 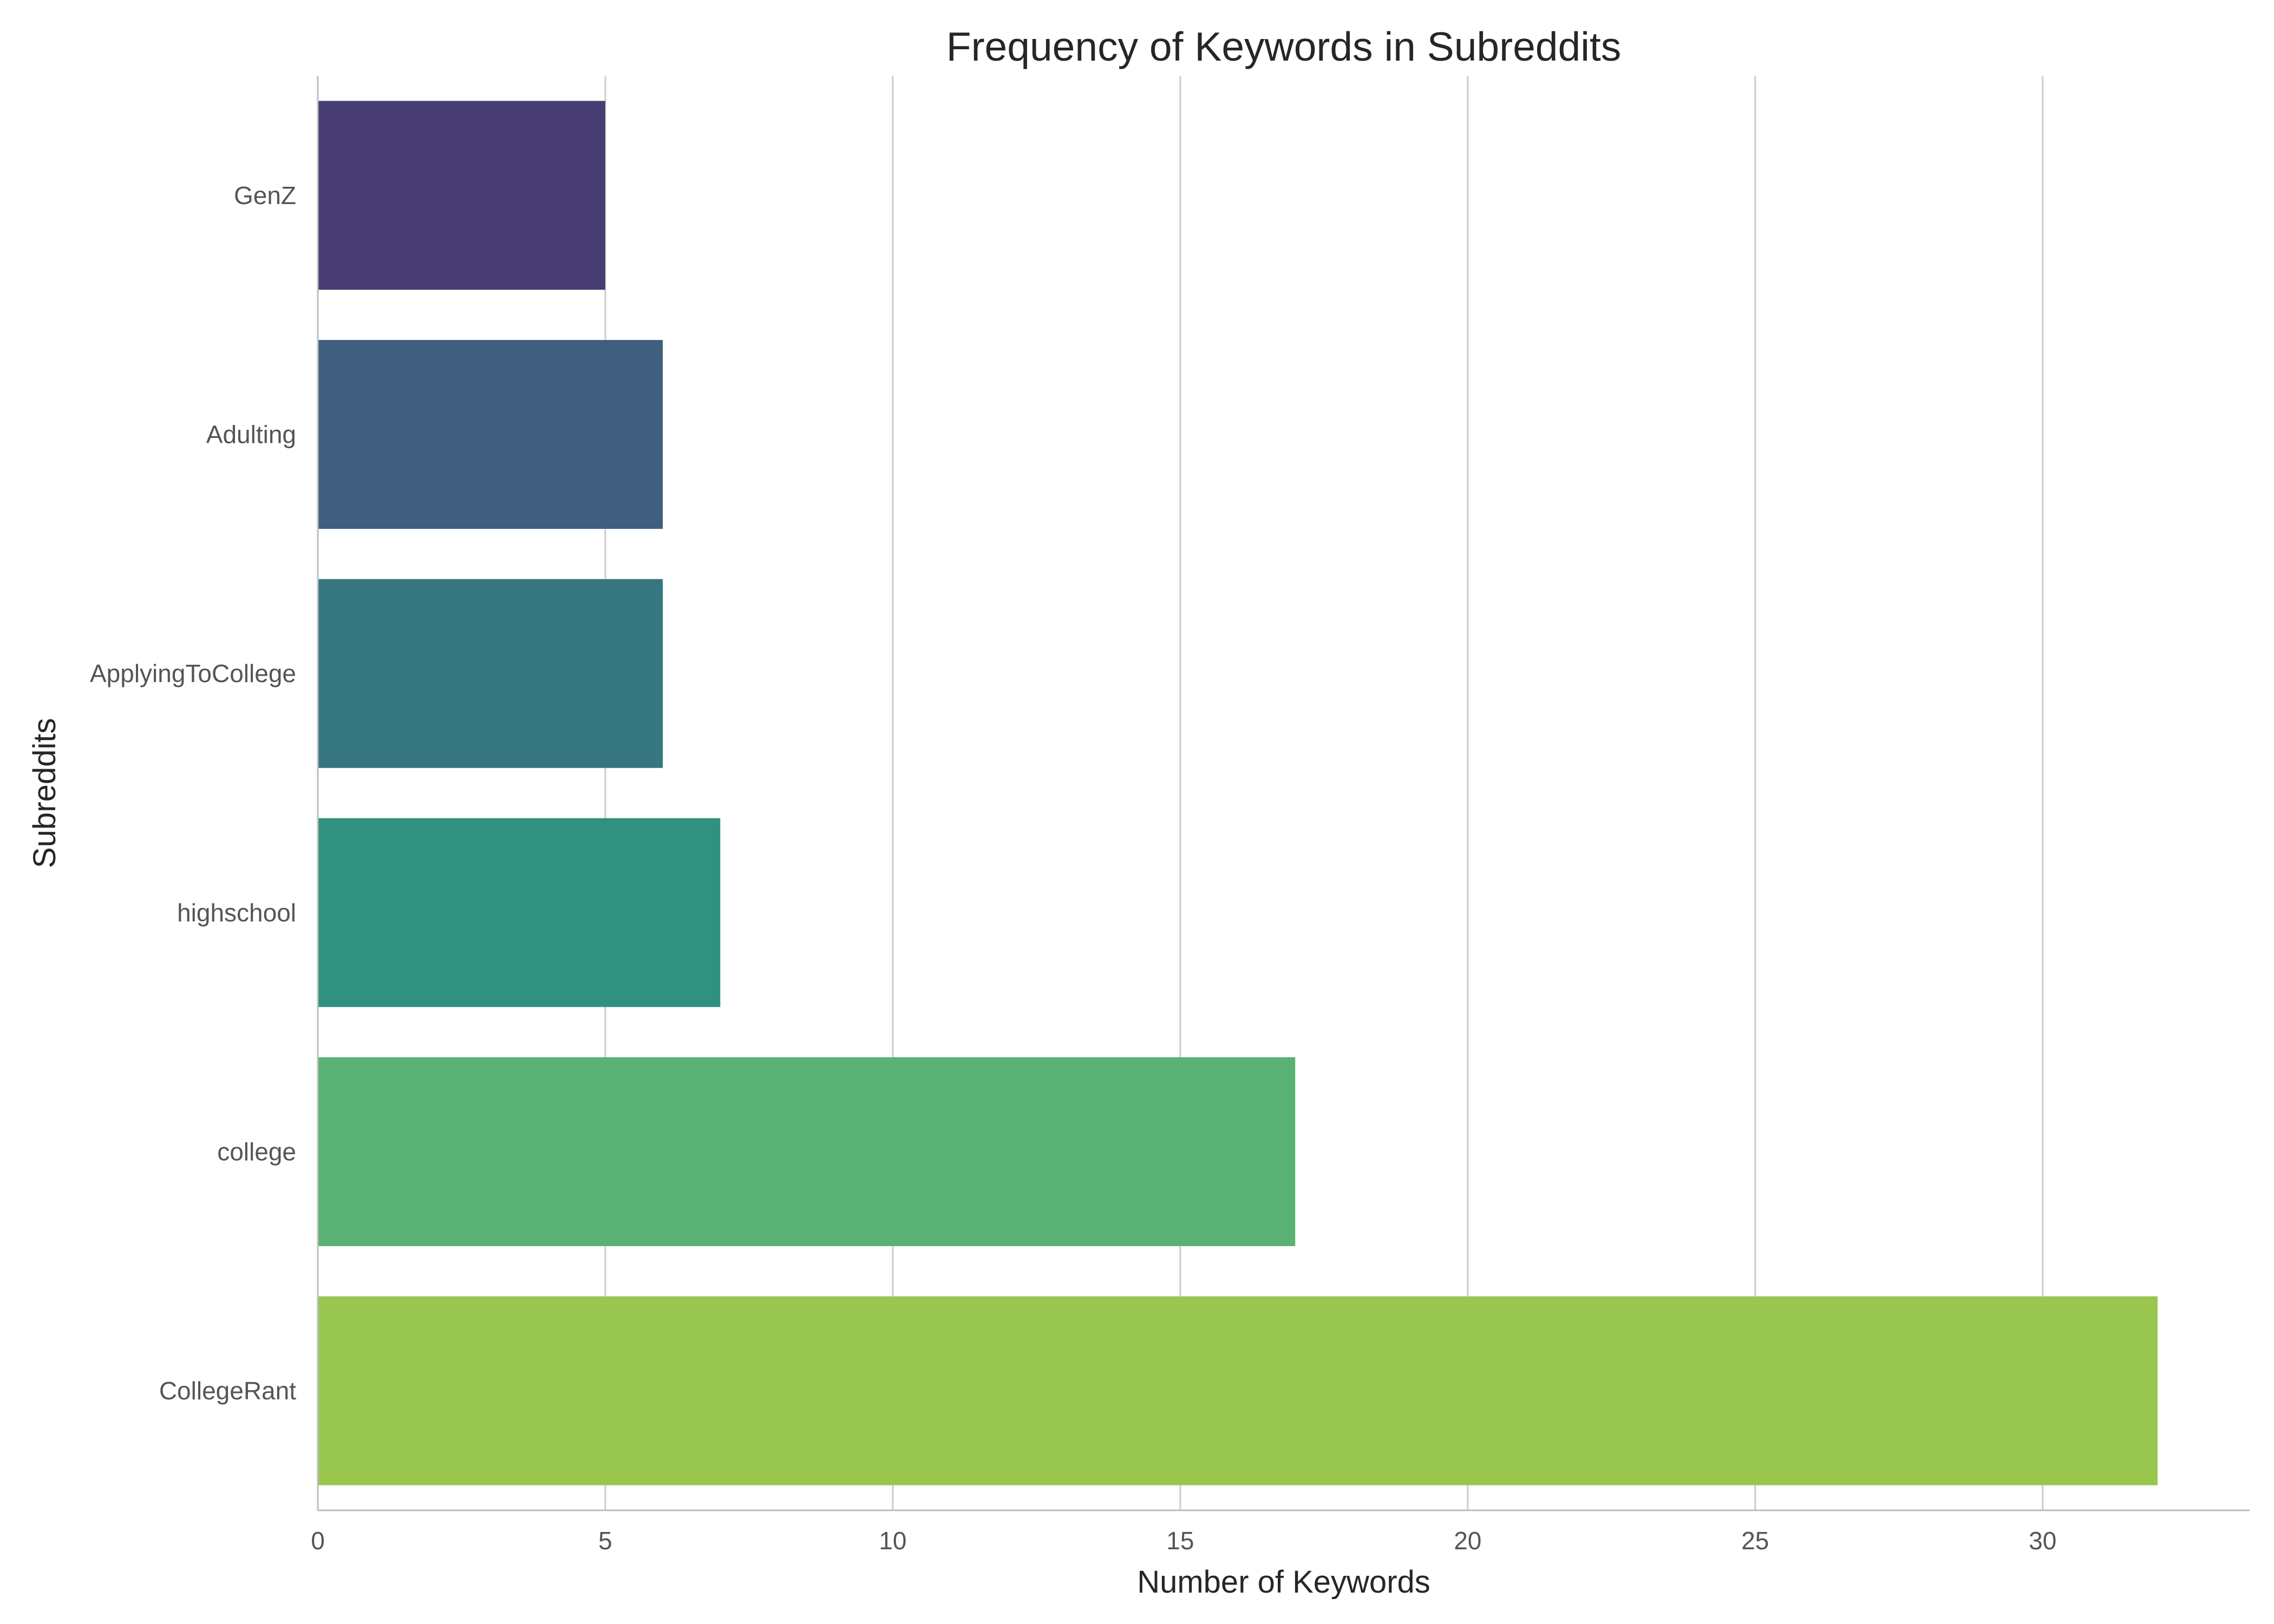 I want to click on bar-collegerant, so click(x=1238, y=1391).